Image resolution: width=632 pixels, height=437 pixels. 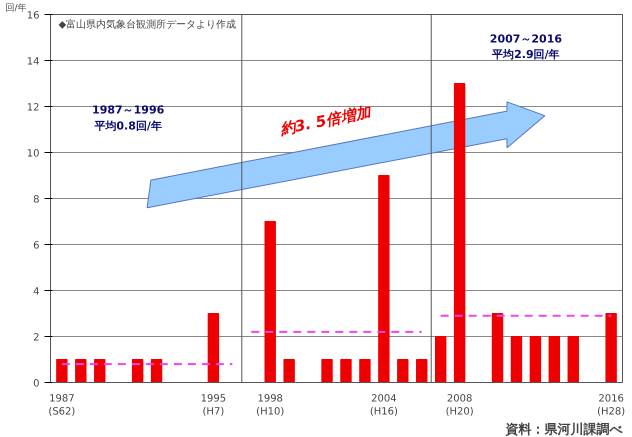 What do you see at coordinates (33, 16) in the screenshot?
I see `y-tick-label: 16` at bounding box center [33, 16].